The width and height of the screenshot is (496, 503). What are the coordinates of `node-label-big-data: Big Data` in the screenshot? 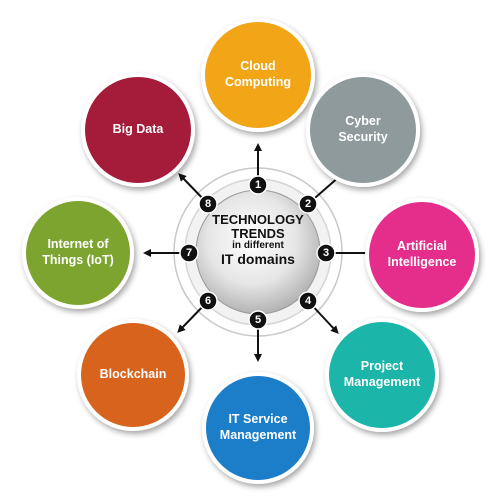 It's located at (138, 130).